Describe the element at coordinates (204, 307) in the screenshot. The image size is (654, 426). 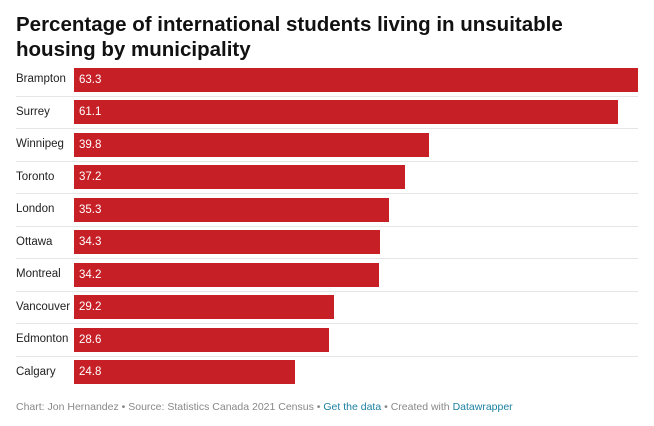
I see `bar: 29.2` at that location.